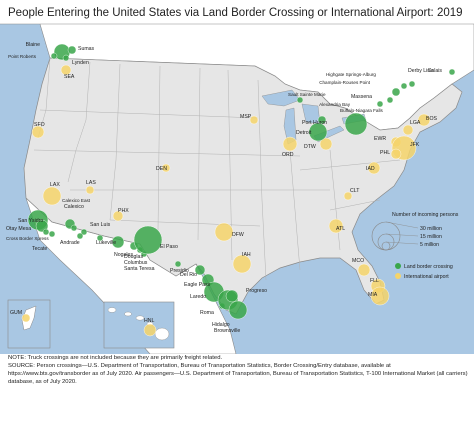  I want to click on land-label-presidio: Presidio, so click(179, 271).